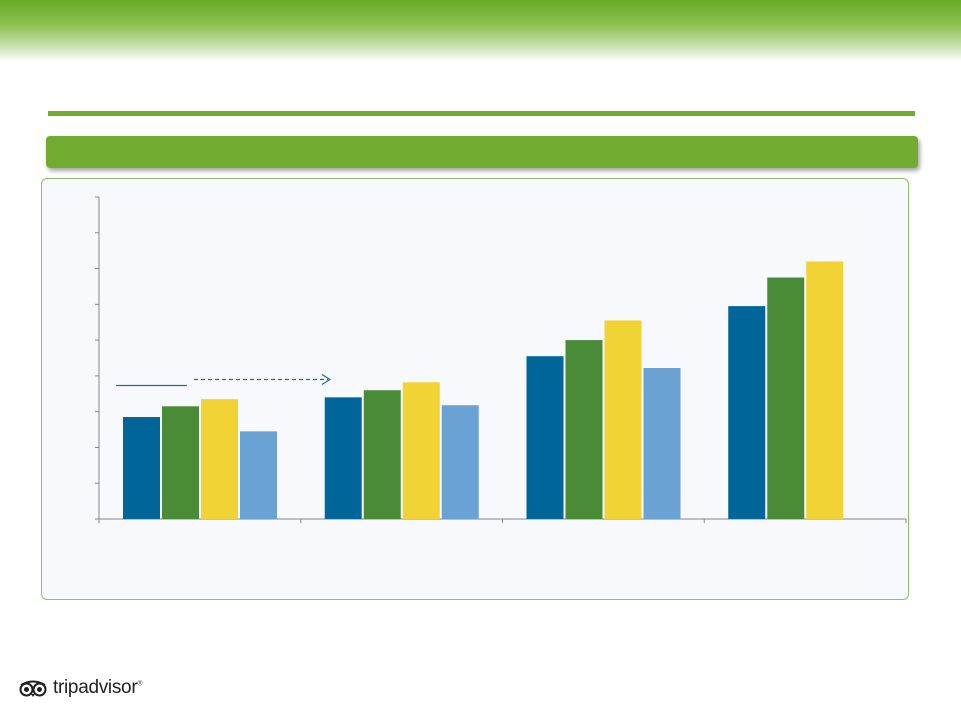 The image size is (961, 706). Describe the element at coordinates (326, 379) in the screenshot. I see `annotation-arrowhead` at that location.